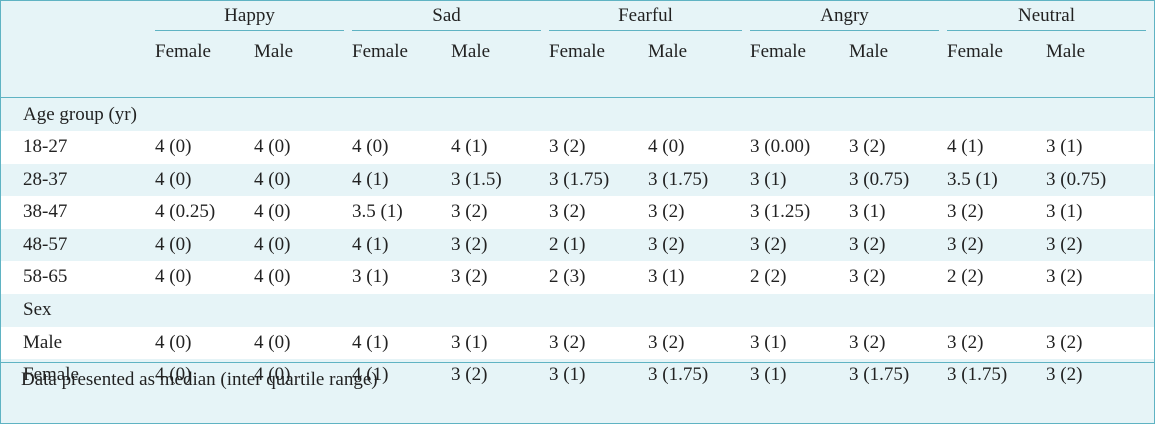  Describe the element at coordinates (249, 18) in the screenshot. I see `emotion-header: Happy` at that location.